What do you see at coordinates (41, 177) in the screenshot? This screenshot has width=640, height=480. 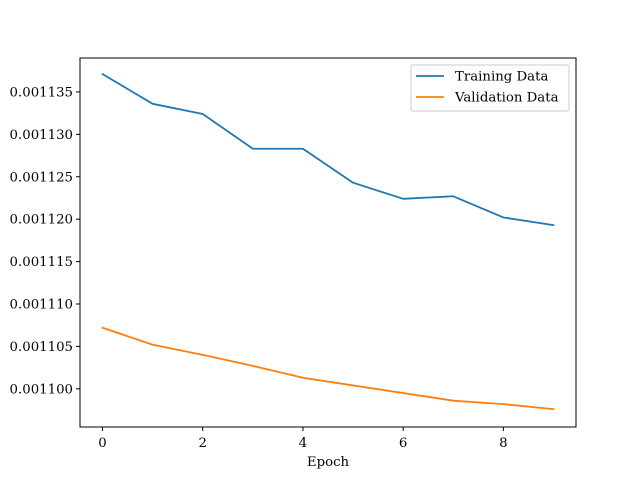 I see `y-tick-label: 0.001125` at bounding box center [41, 177].